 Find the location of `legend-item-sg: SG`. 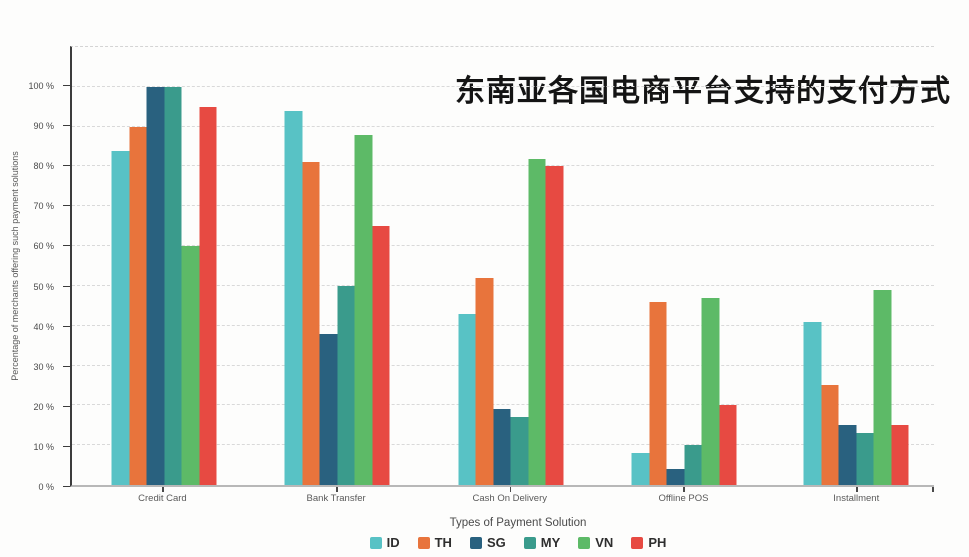

legend-item-sg: SG is located at coordinates (487, 542).